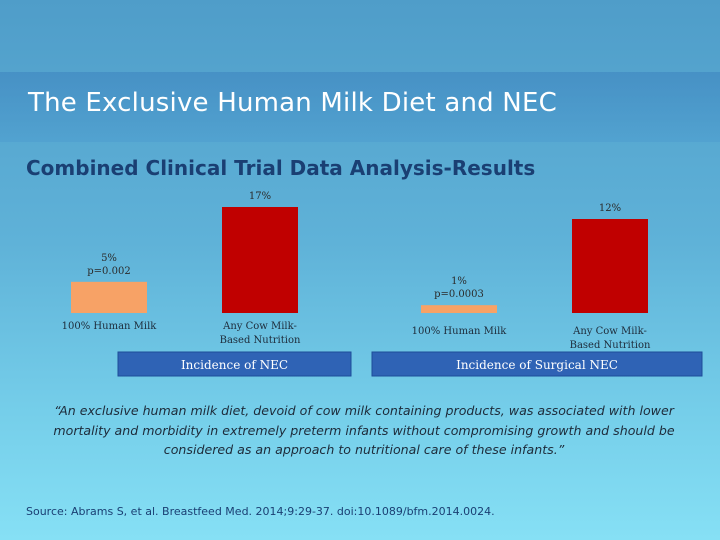  What do you see at coordinates (460, 331) in the screenshot?
I see `category-label-1-0-0: 100% Human Milk` at bounding box center [460, 331].